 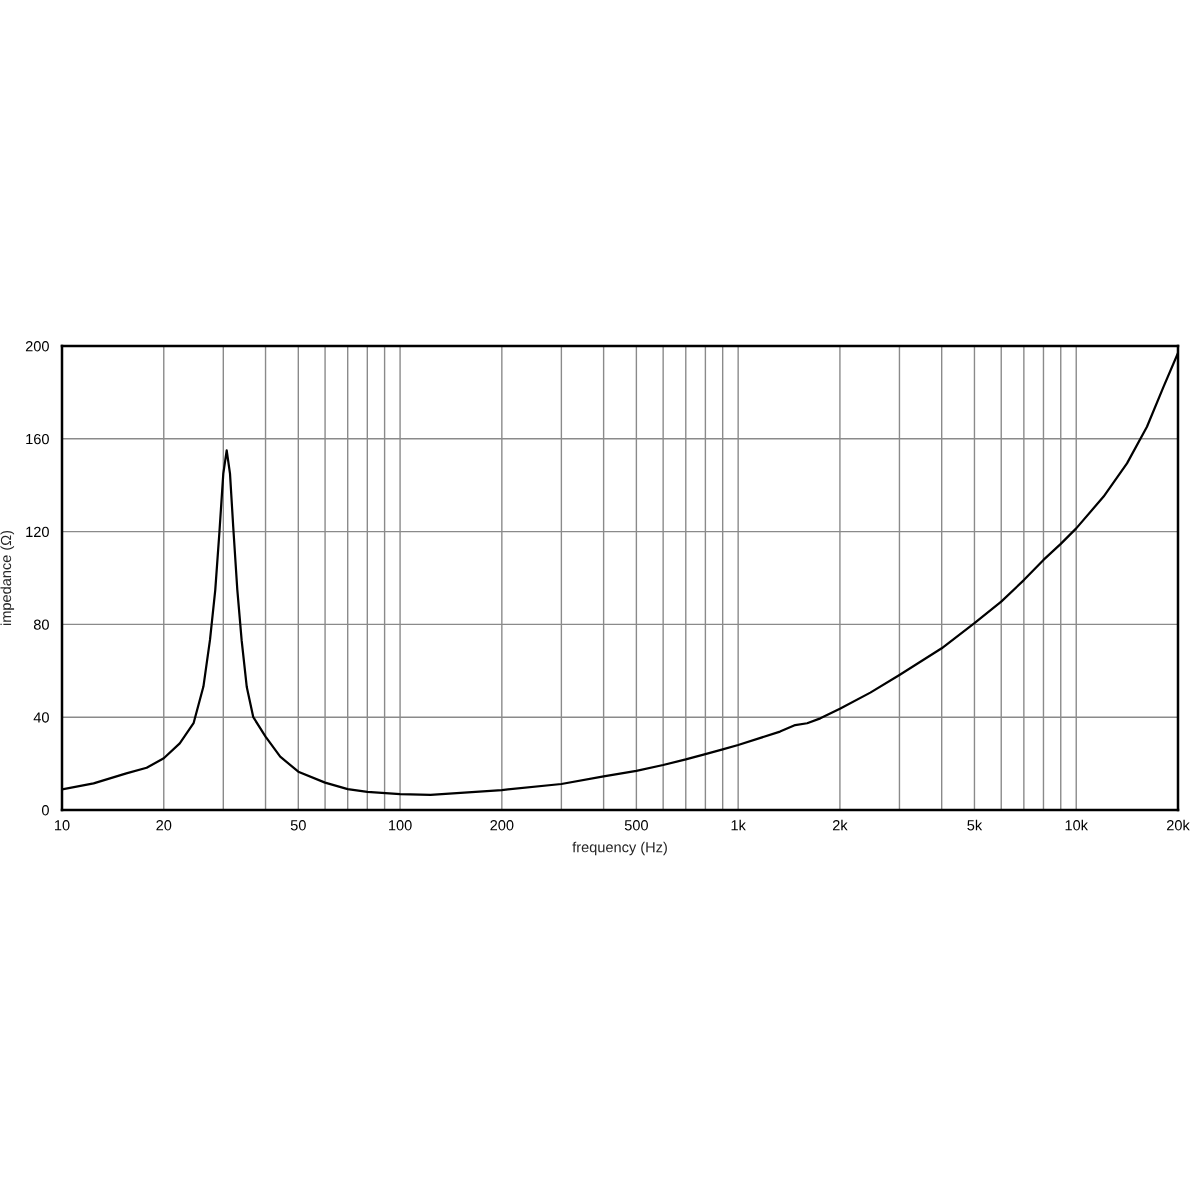 I want to click on x-tick-label: 100, so click(x=400, y=825).